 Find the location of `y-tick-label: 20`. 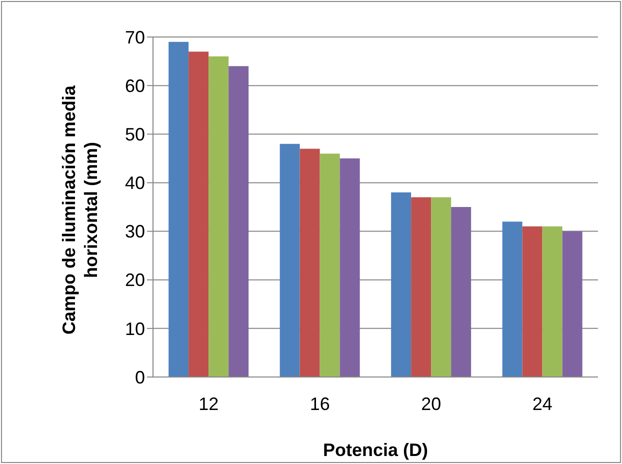

y-tick-label: 20 is located at coordinates (134, 280).